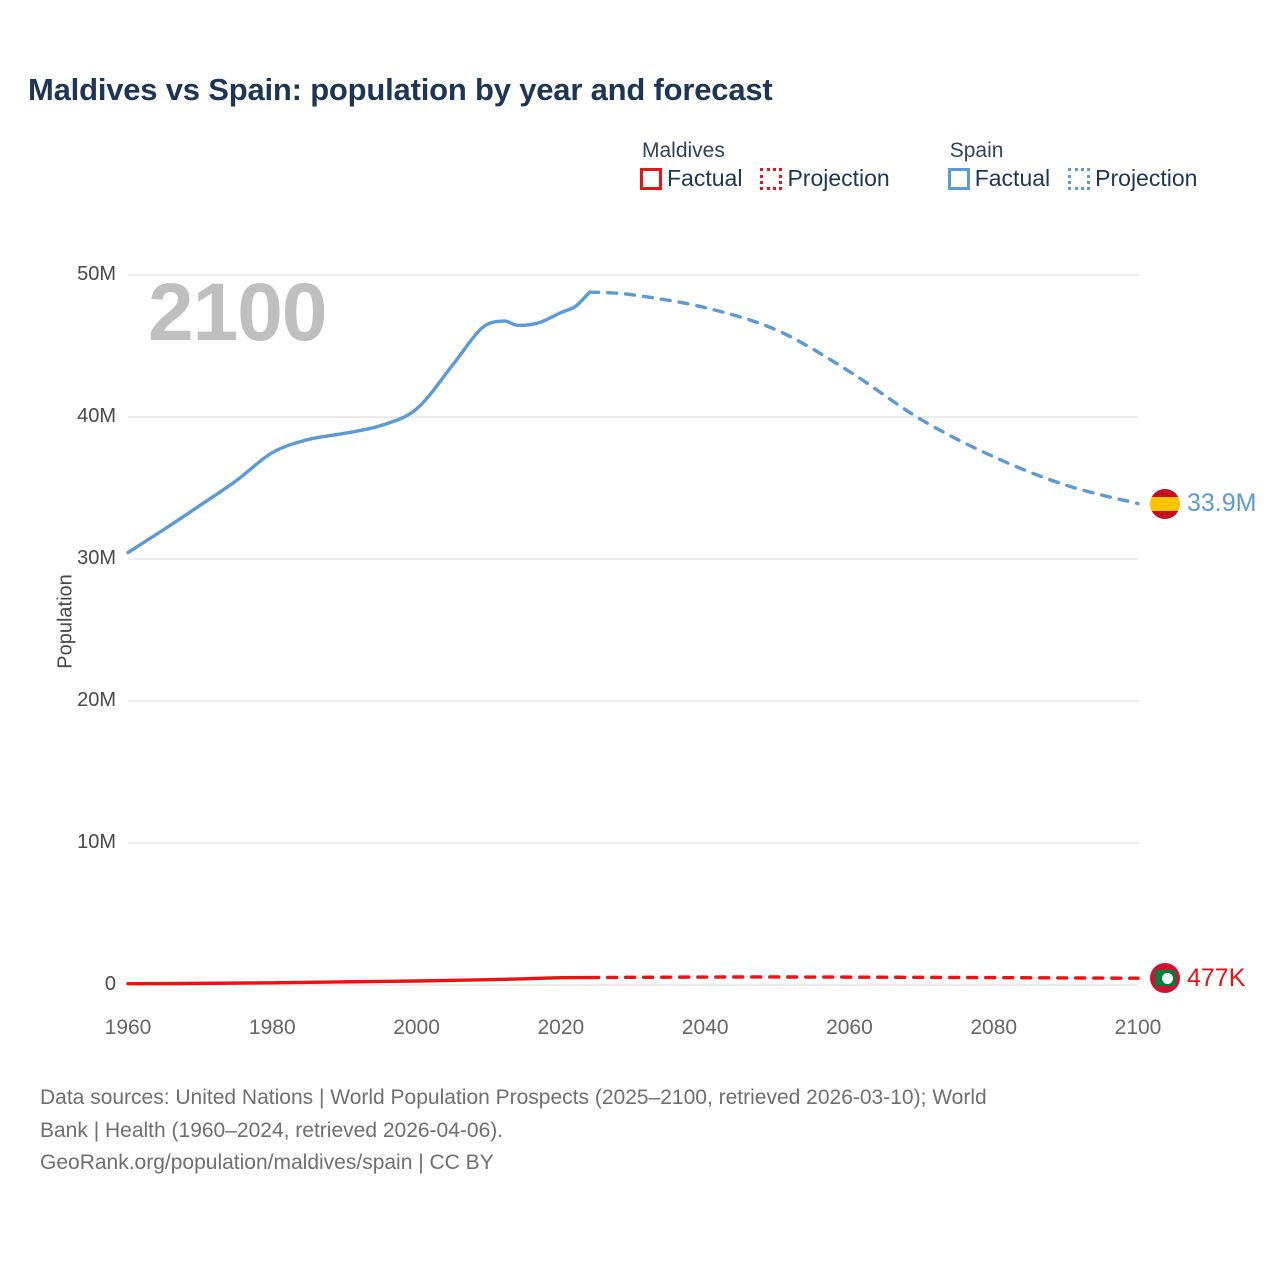 The width and height of the screenshot is (1280, 1280). What do you see at coordinates (96, 558) in the screenshot?
I see `y-tick-text: 30M` at bounding box center [96, 558].